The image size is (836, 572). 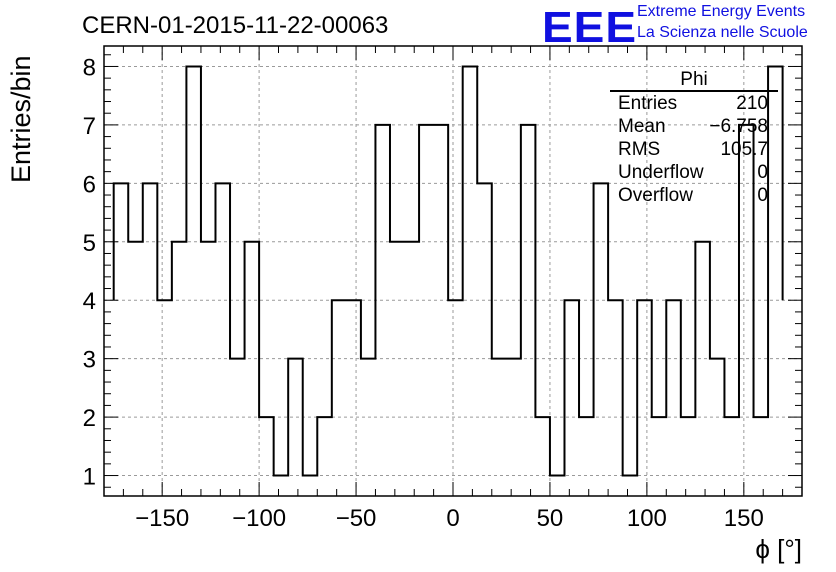 I want to click on logo-line-1: Extreme Energy Events, so click(x=721, y=11).